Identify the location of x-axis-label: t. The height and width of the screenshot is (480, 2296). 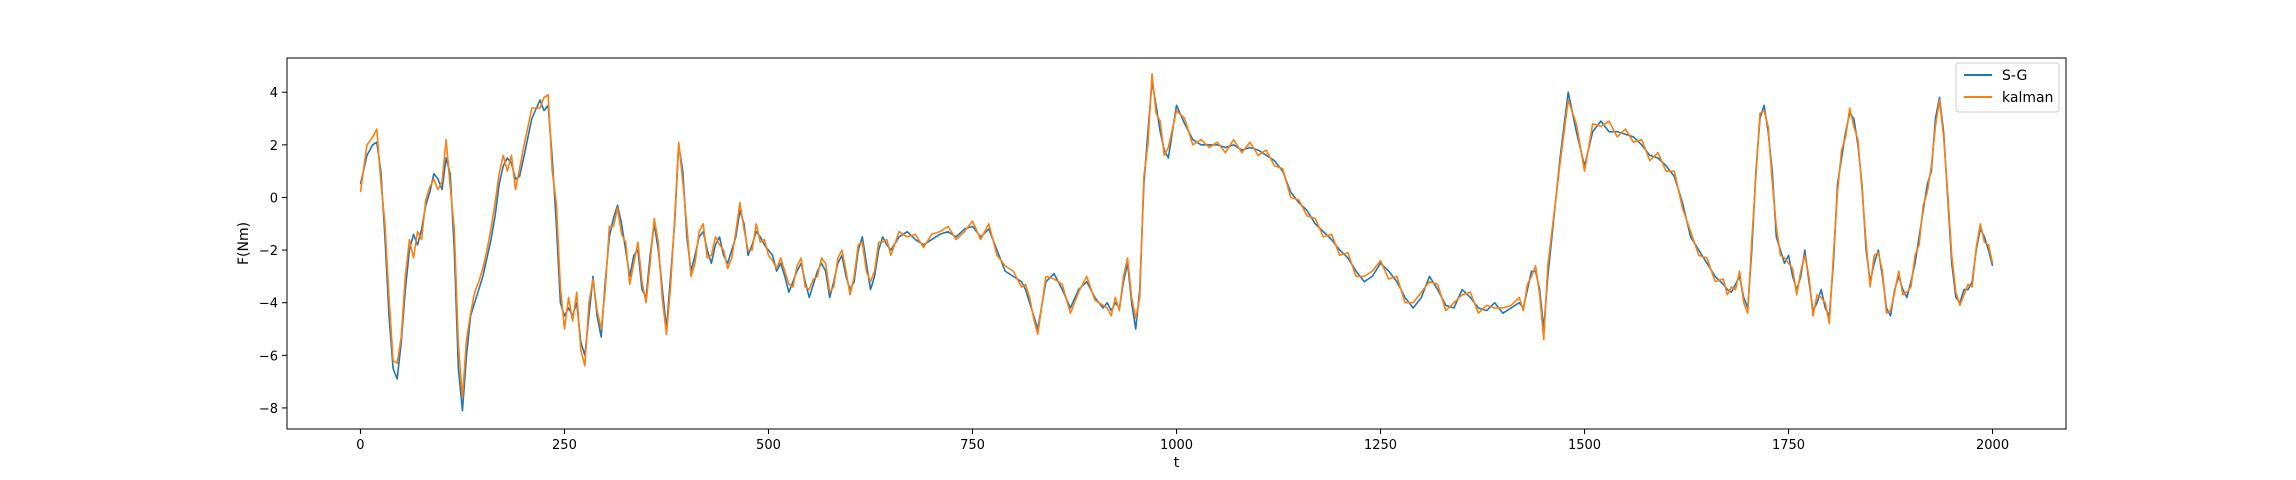
(1177, 463).